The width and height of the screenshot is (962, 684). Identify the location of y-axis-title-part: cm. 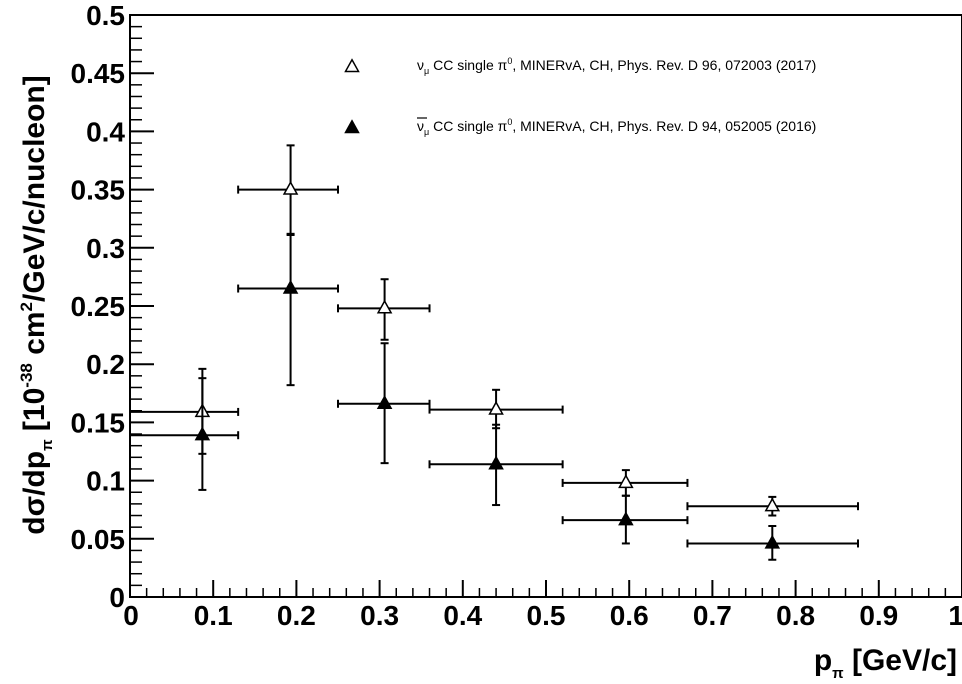
(34, 337).